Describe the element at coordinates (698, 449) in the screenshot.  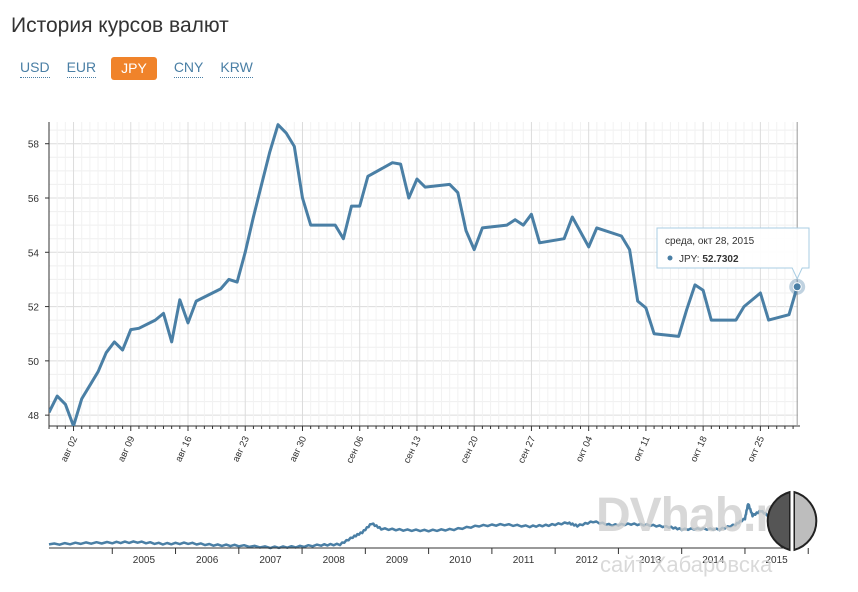
I see `x-tick-label: окт 18` at that location.